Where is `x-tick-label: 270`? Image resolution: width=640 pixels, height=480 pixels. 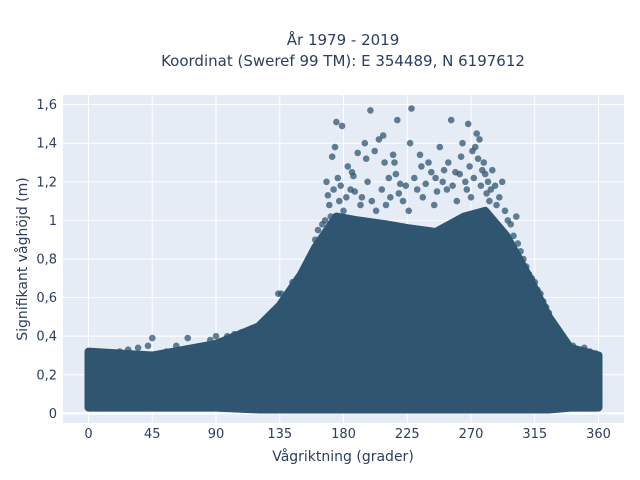
x-tick-label: 270 is located at coordinates (471, 434).